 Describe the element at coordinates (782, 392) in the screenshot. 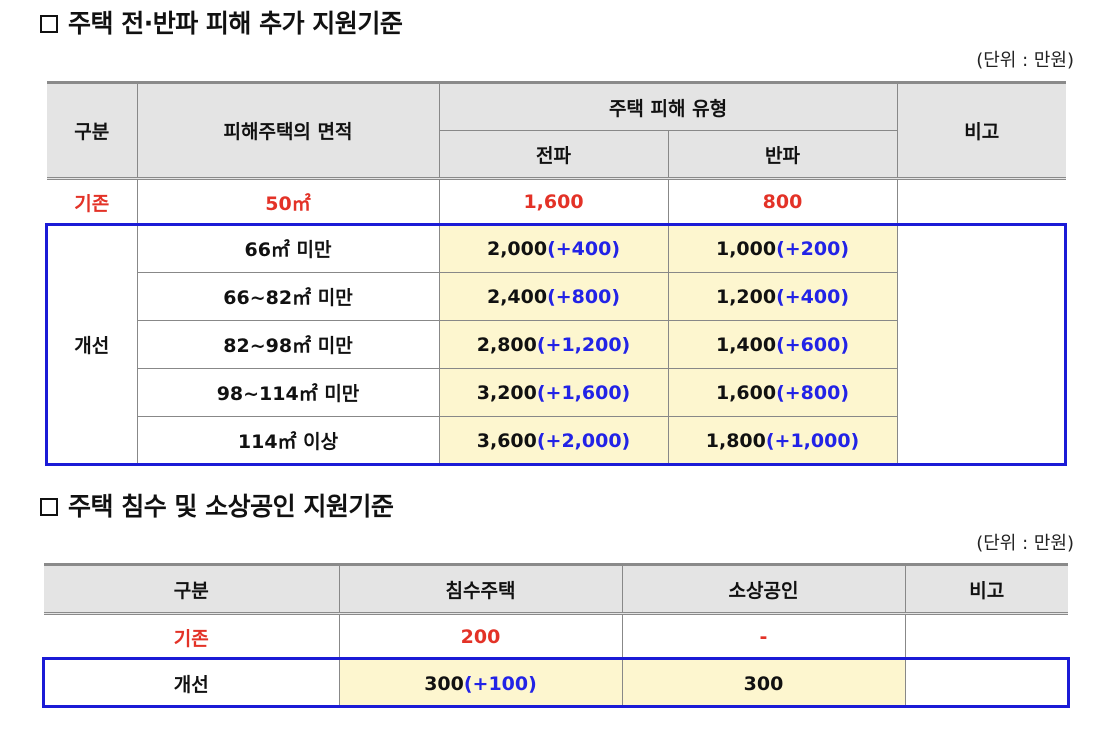

I see `row-half: 1,600(+800)` at that location.